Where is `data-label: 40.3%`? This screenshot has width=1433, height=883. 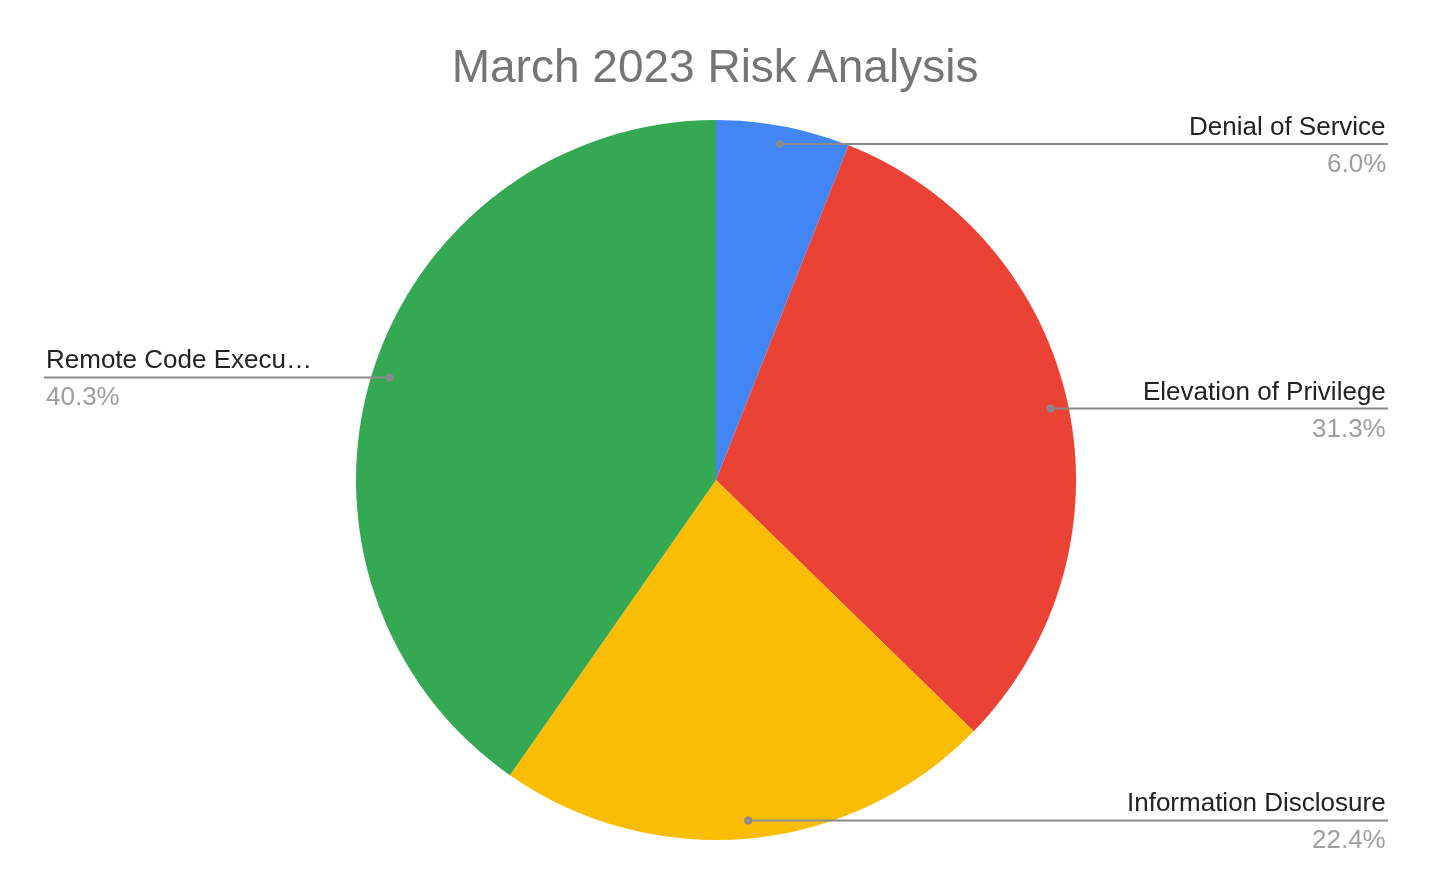 data-label: 40.3% is located at coordinates (83, 396).